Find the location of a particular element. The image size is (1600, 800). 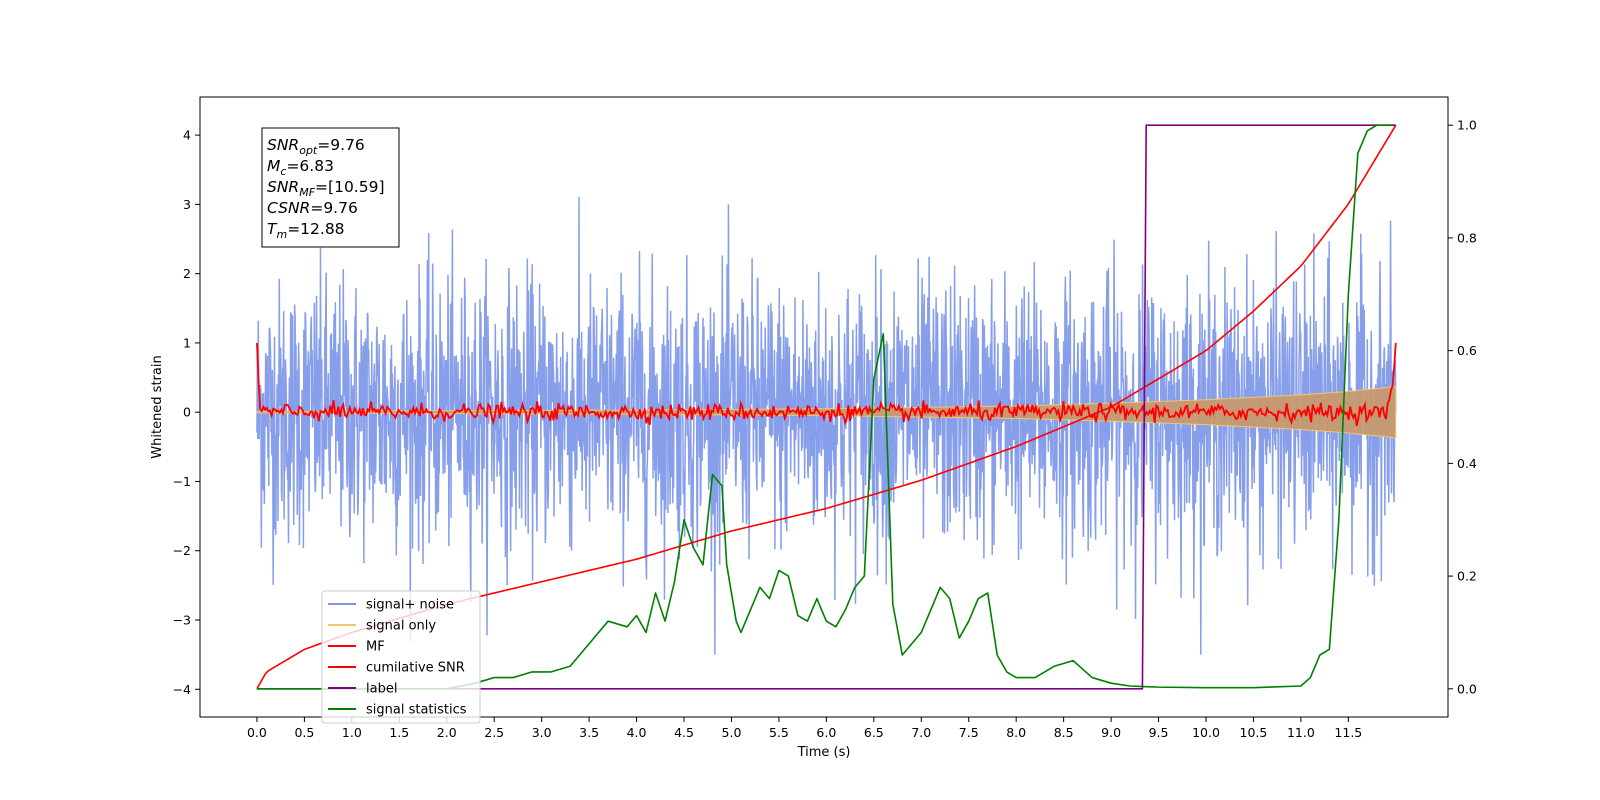

y-right-tick-label: 0.0 is located at coordinates (1467, 688).